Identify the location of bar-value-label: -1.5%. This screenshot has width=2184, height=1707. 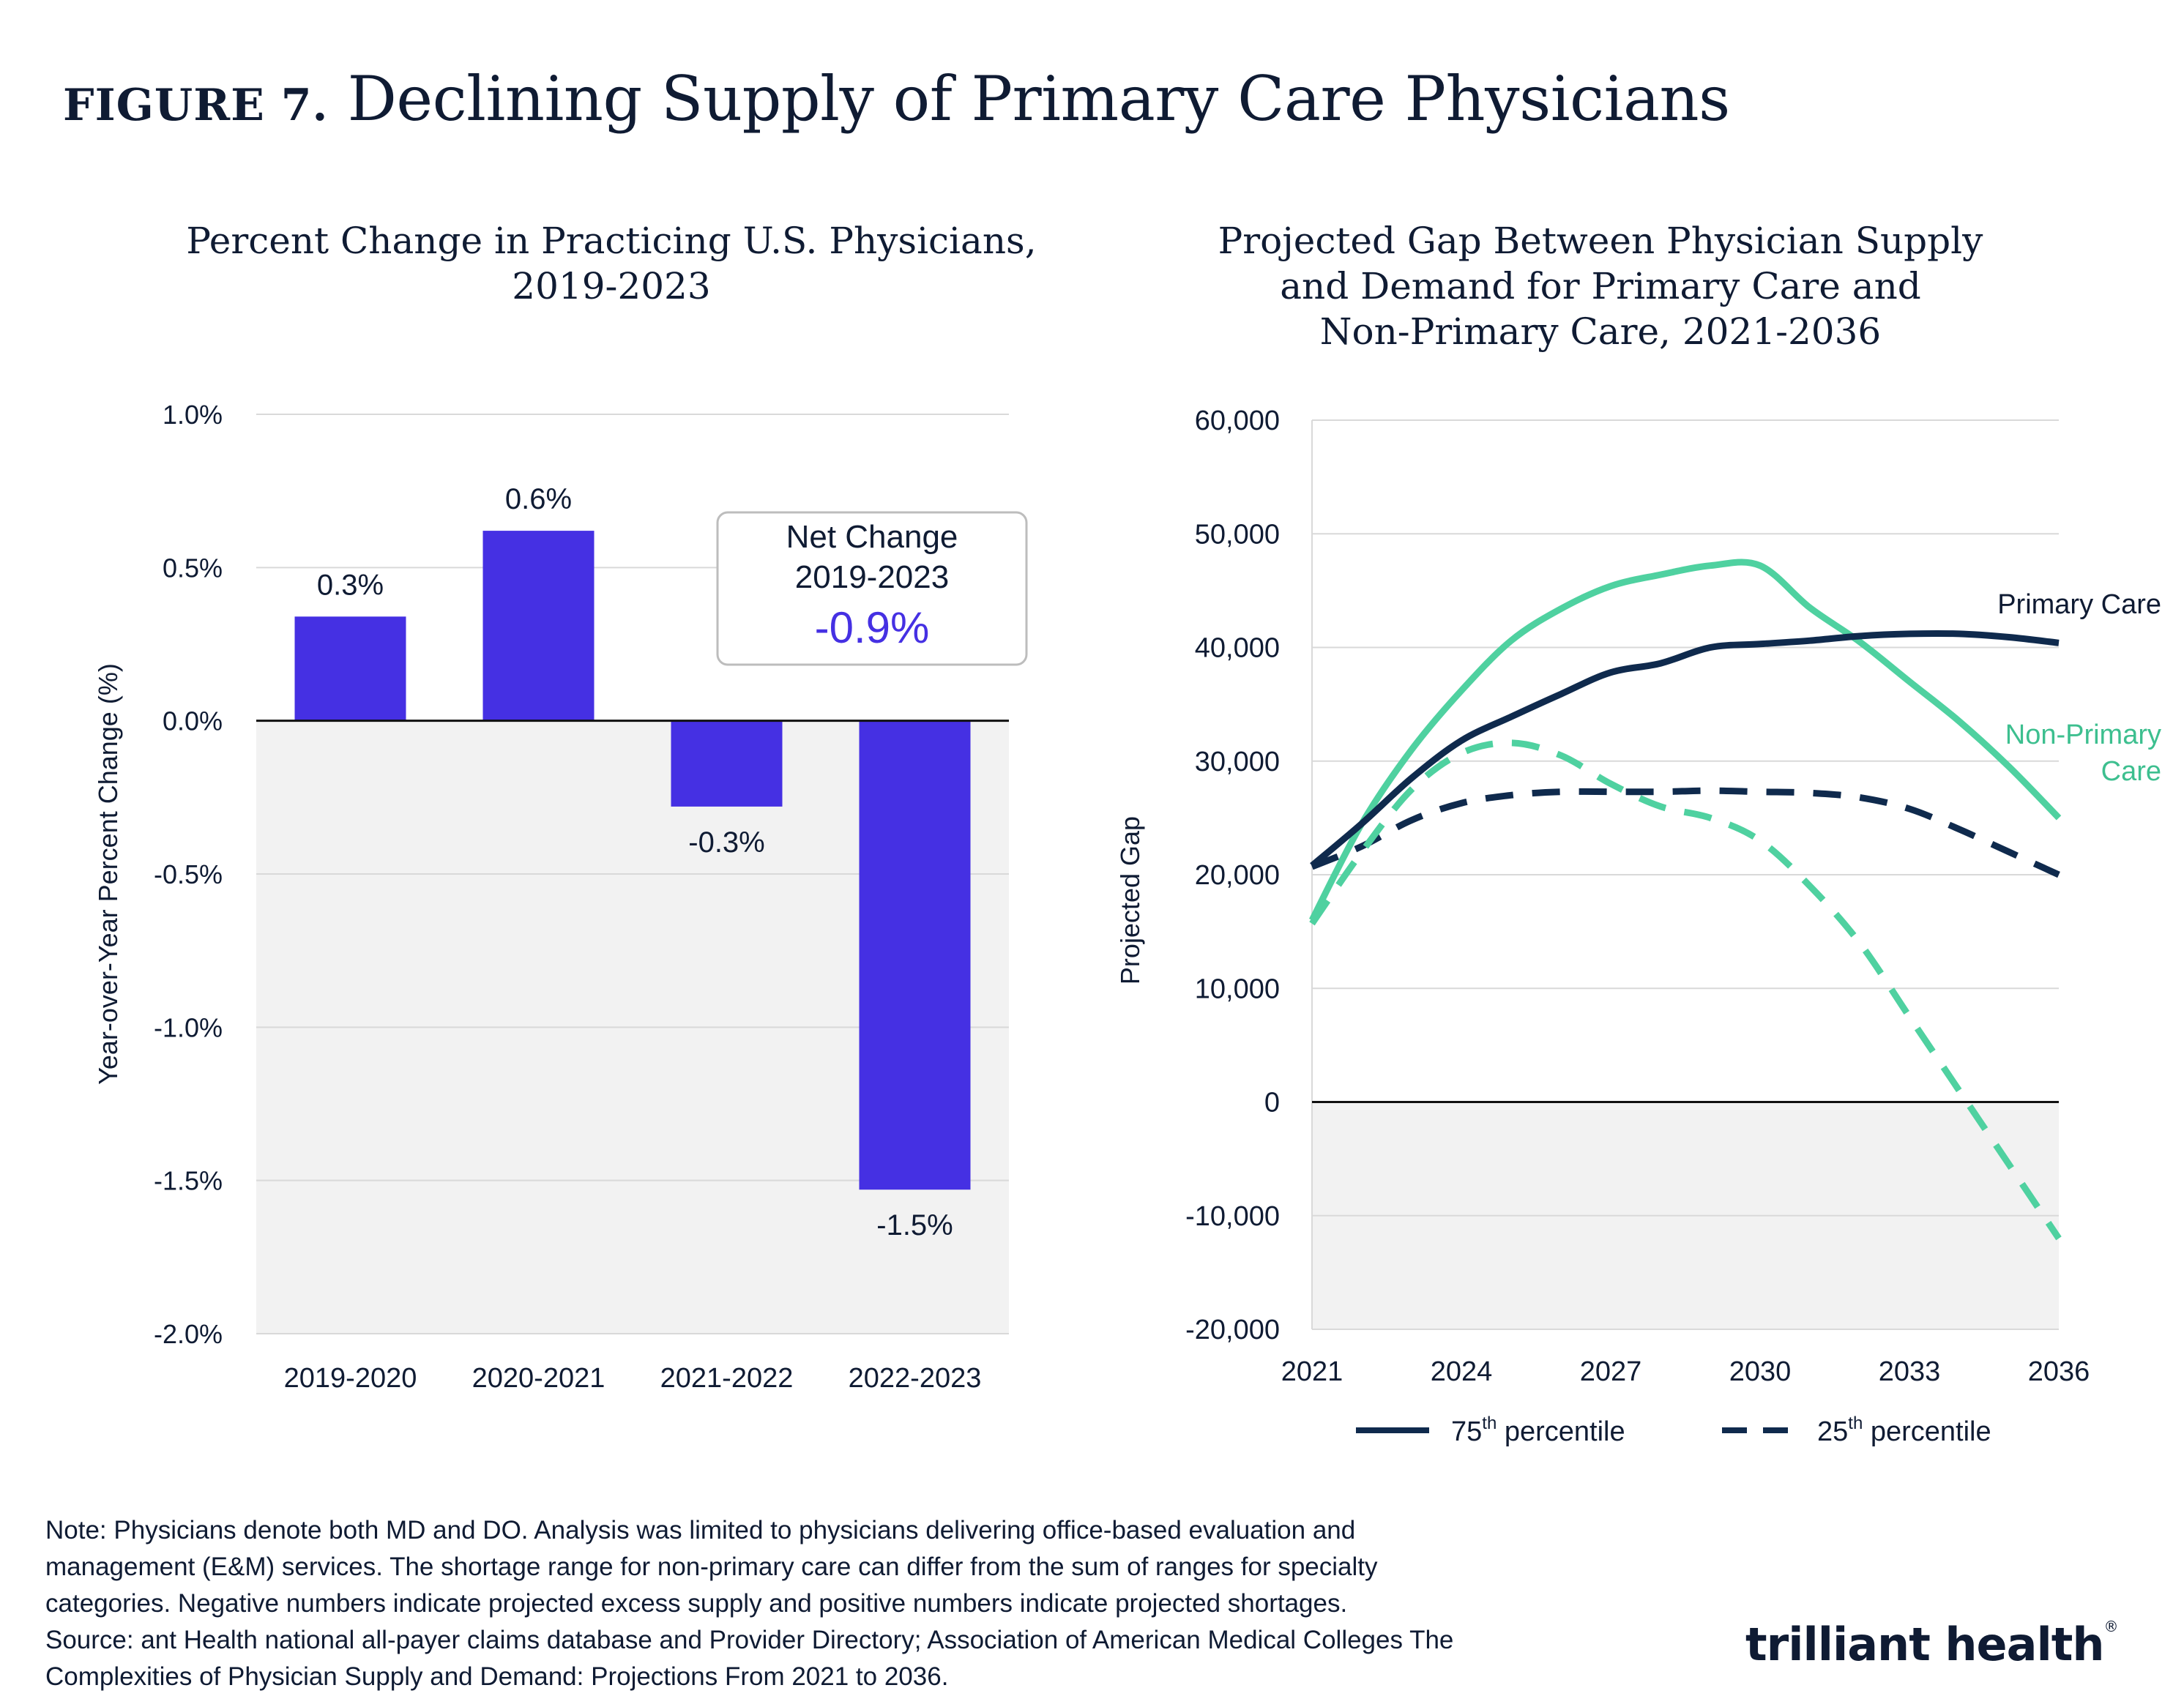
(914, 1225).